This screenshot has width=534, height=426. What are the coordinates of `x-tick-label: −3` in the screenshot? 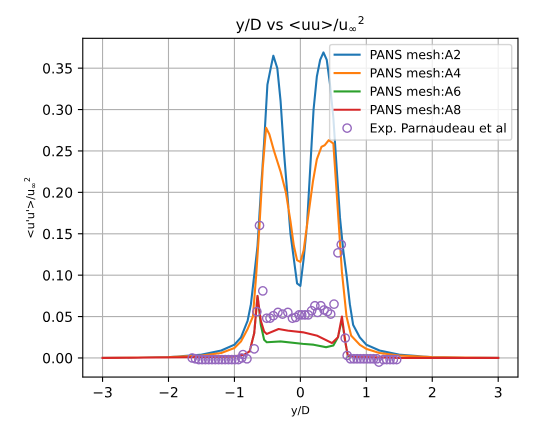 It's located at (103, 392).